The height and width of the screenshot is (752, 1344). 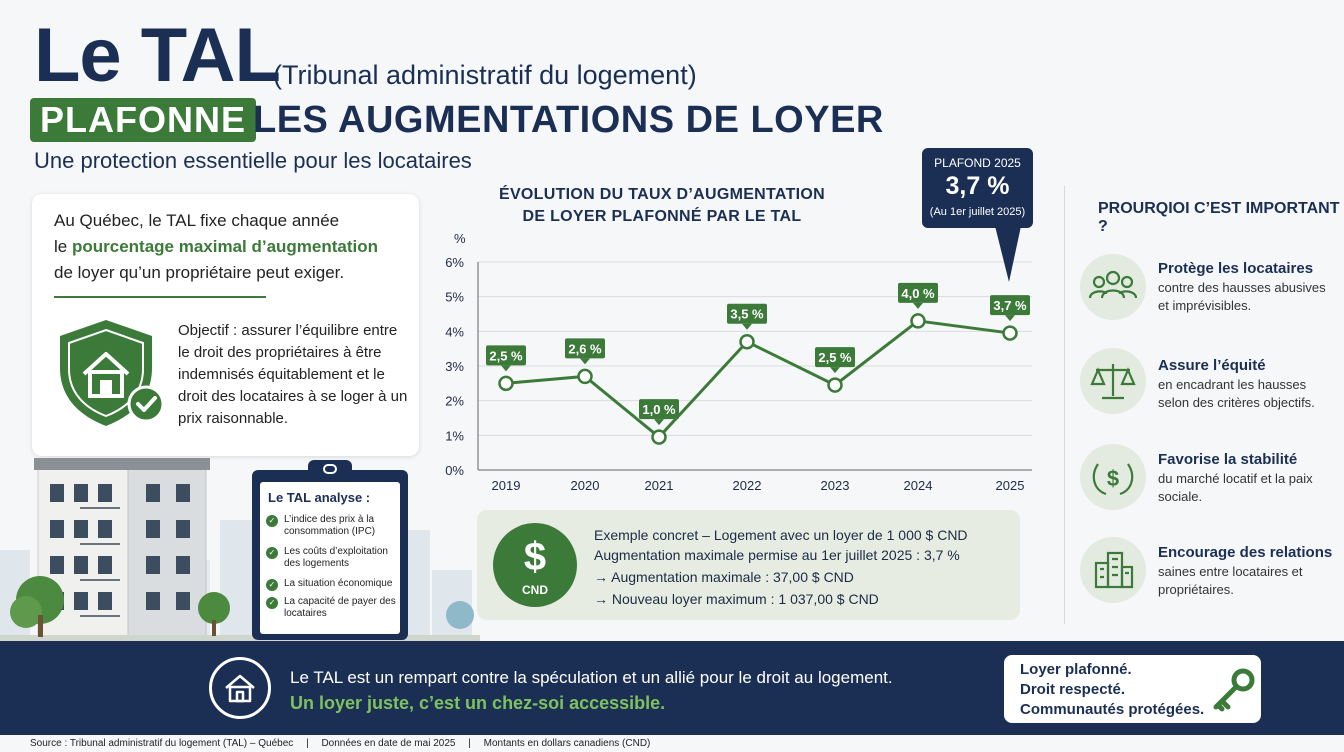 What do you see at coordinates (1010, 485) in the screenshot?
I see `chart-x-tick-label: 2025` at bounding box center [1010, 485].